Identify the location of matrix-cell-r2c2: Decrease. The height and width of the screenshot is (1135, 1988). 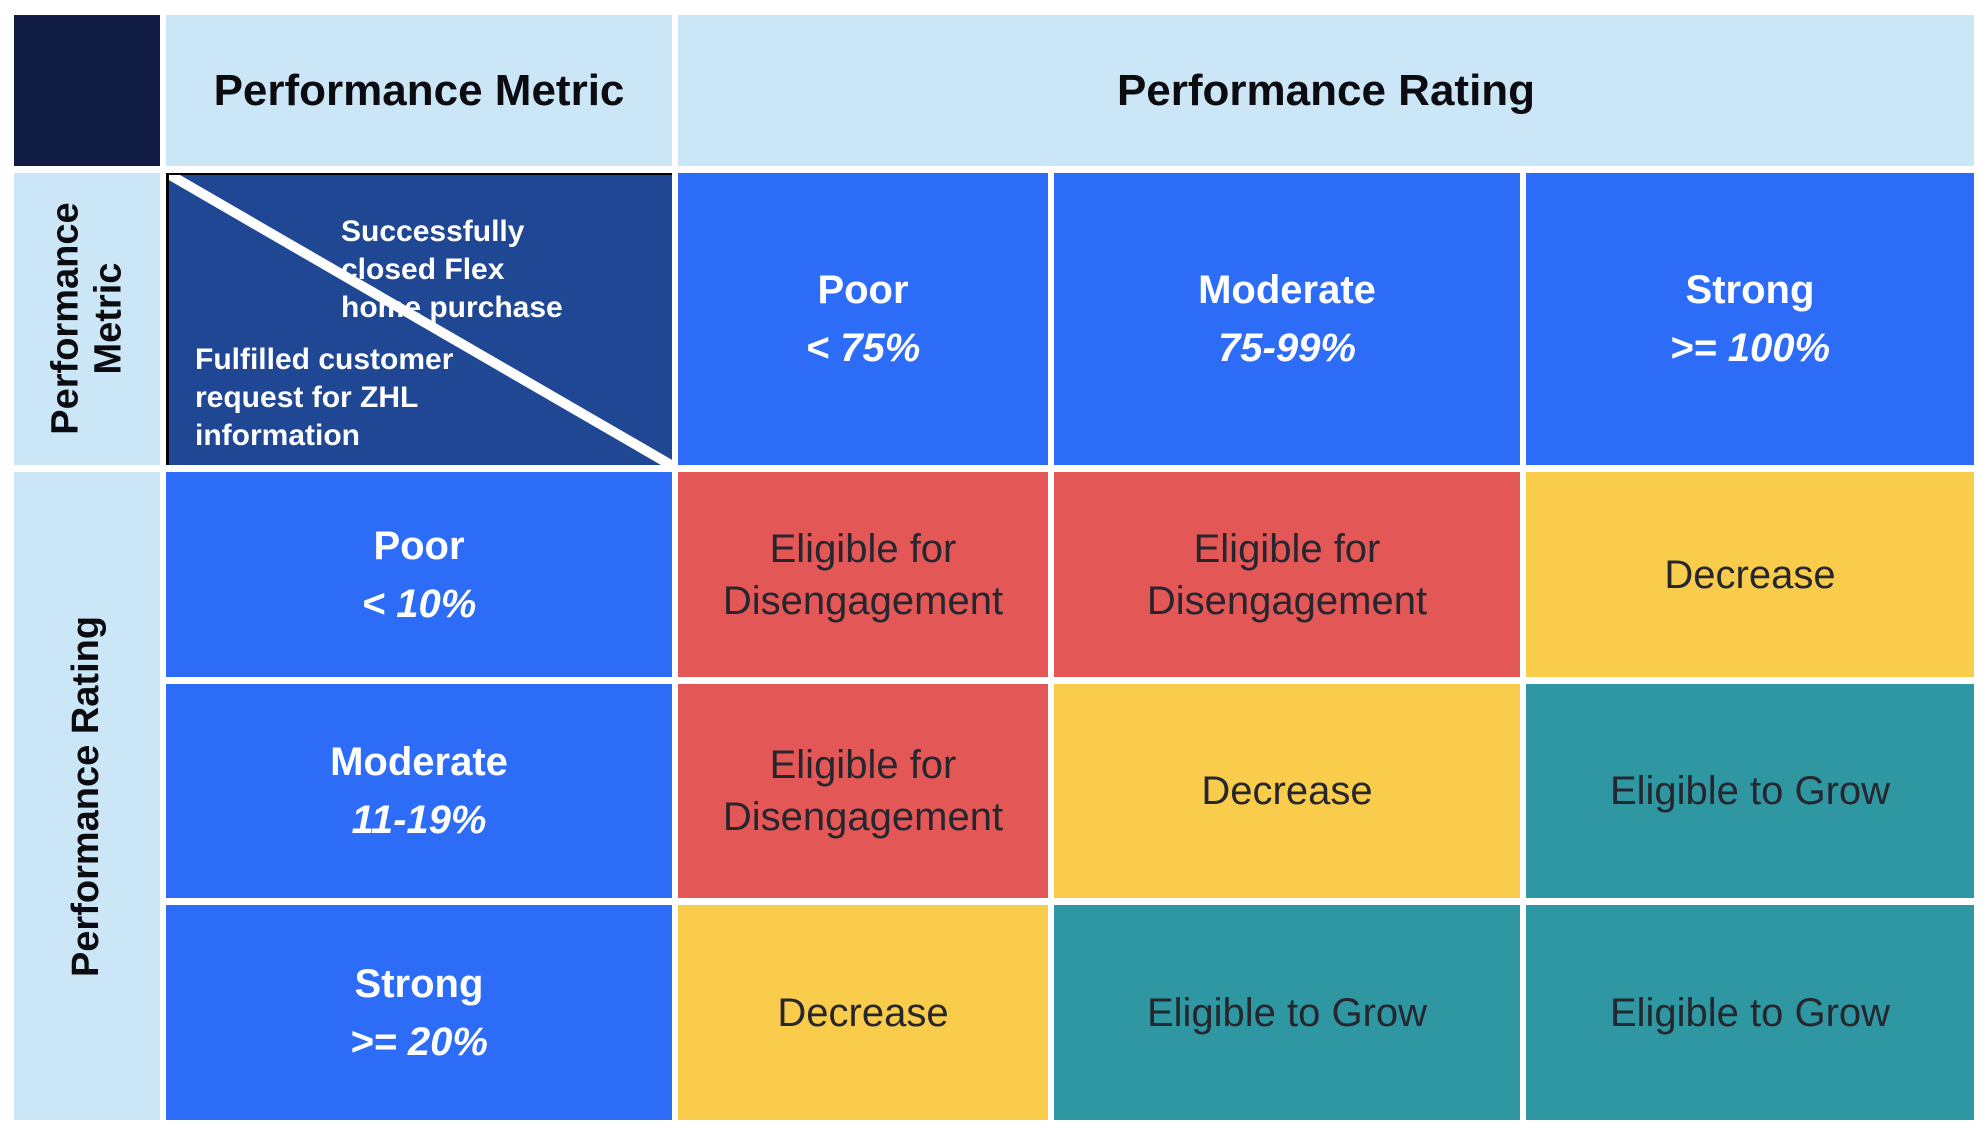
(1287, 791).